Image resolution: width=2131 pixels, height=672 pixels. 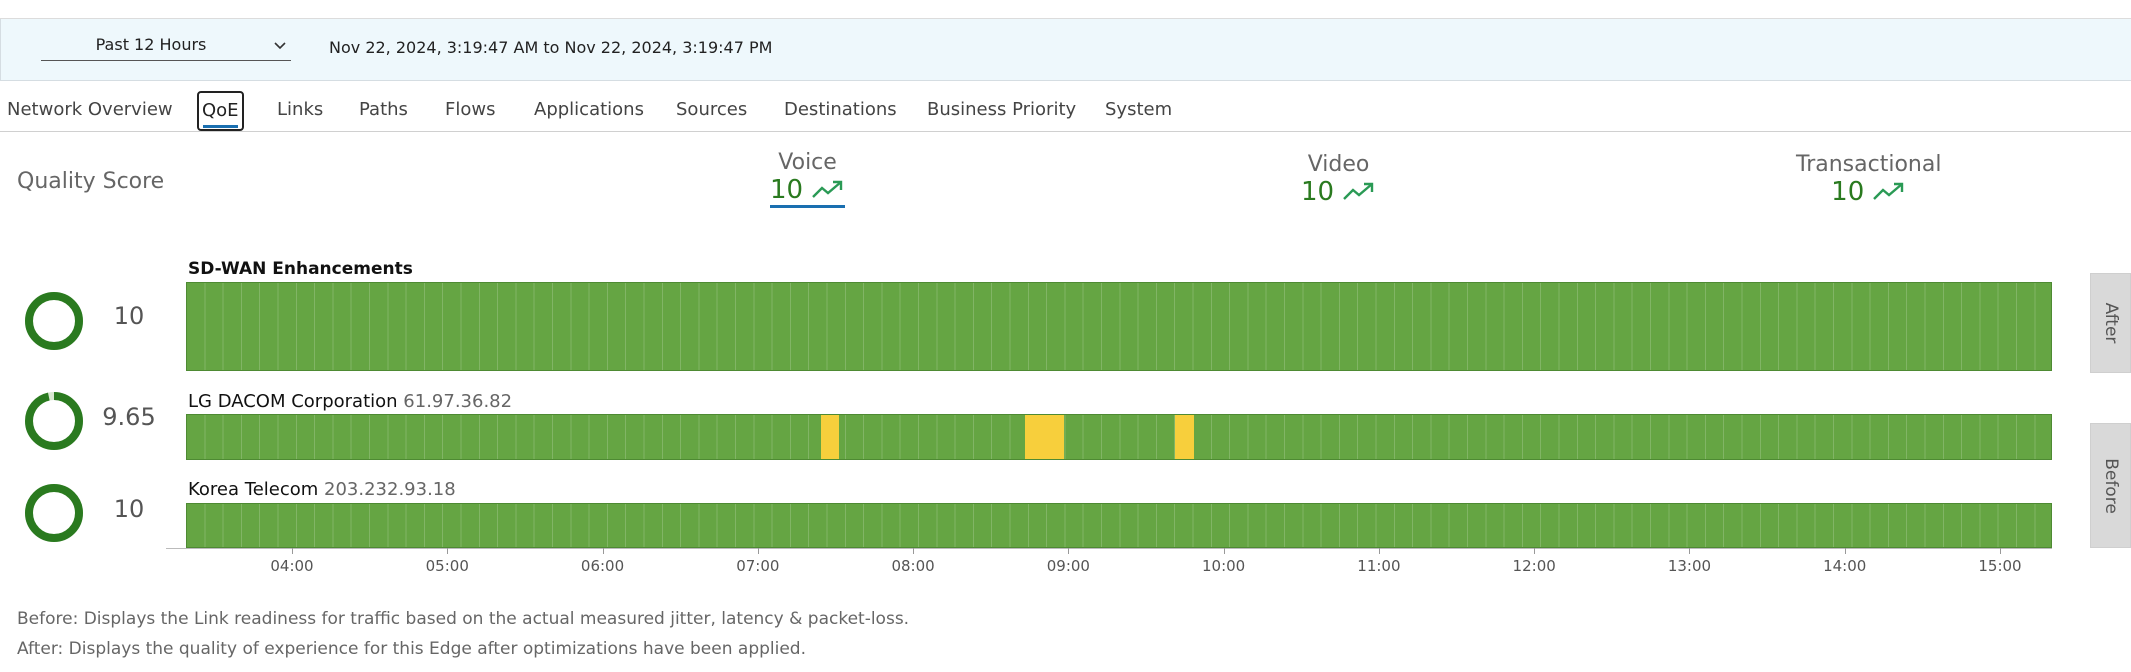 What do you see at coordinates (253, 489) in the screenshot?
I see `row-name-text: Korea Telecom` at bounding box center [253, 489].